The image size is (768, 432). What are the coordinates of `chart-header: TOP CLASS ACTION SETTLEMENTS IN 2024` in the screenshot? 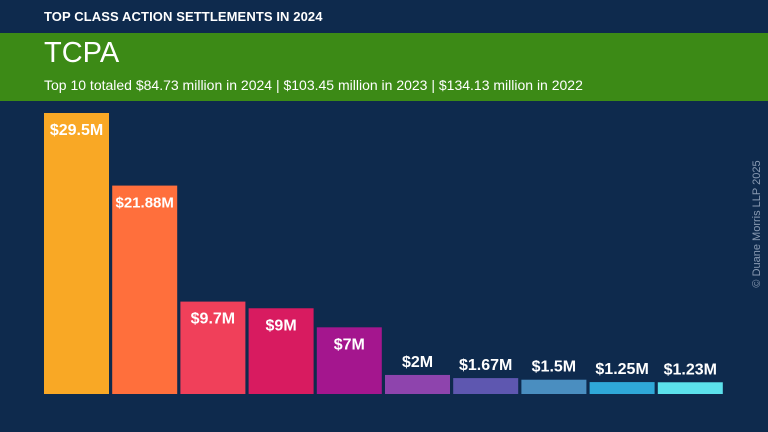 It's located at (183, 16).